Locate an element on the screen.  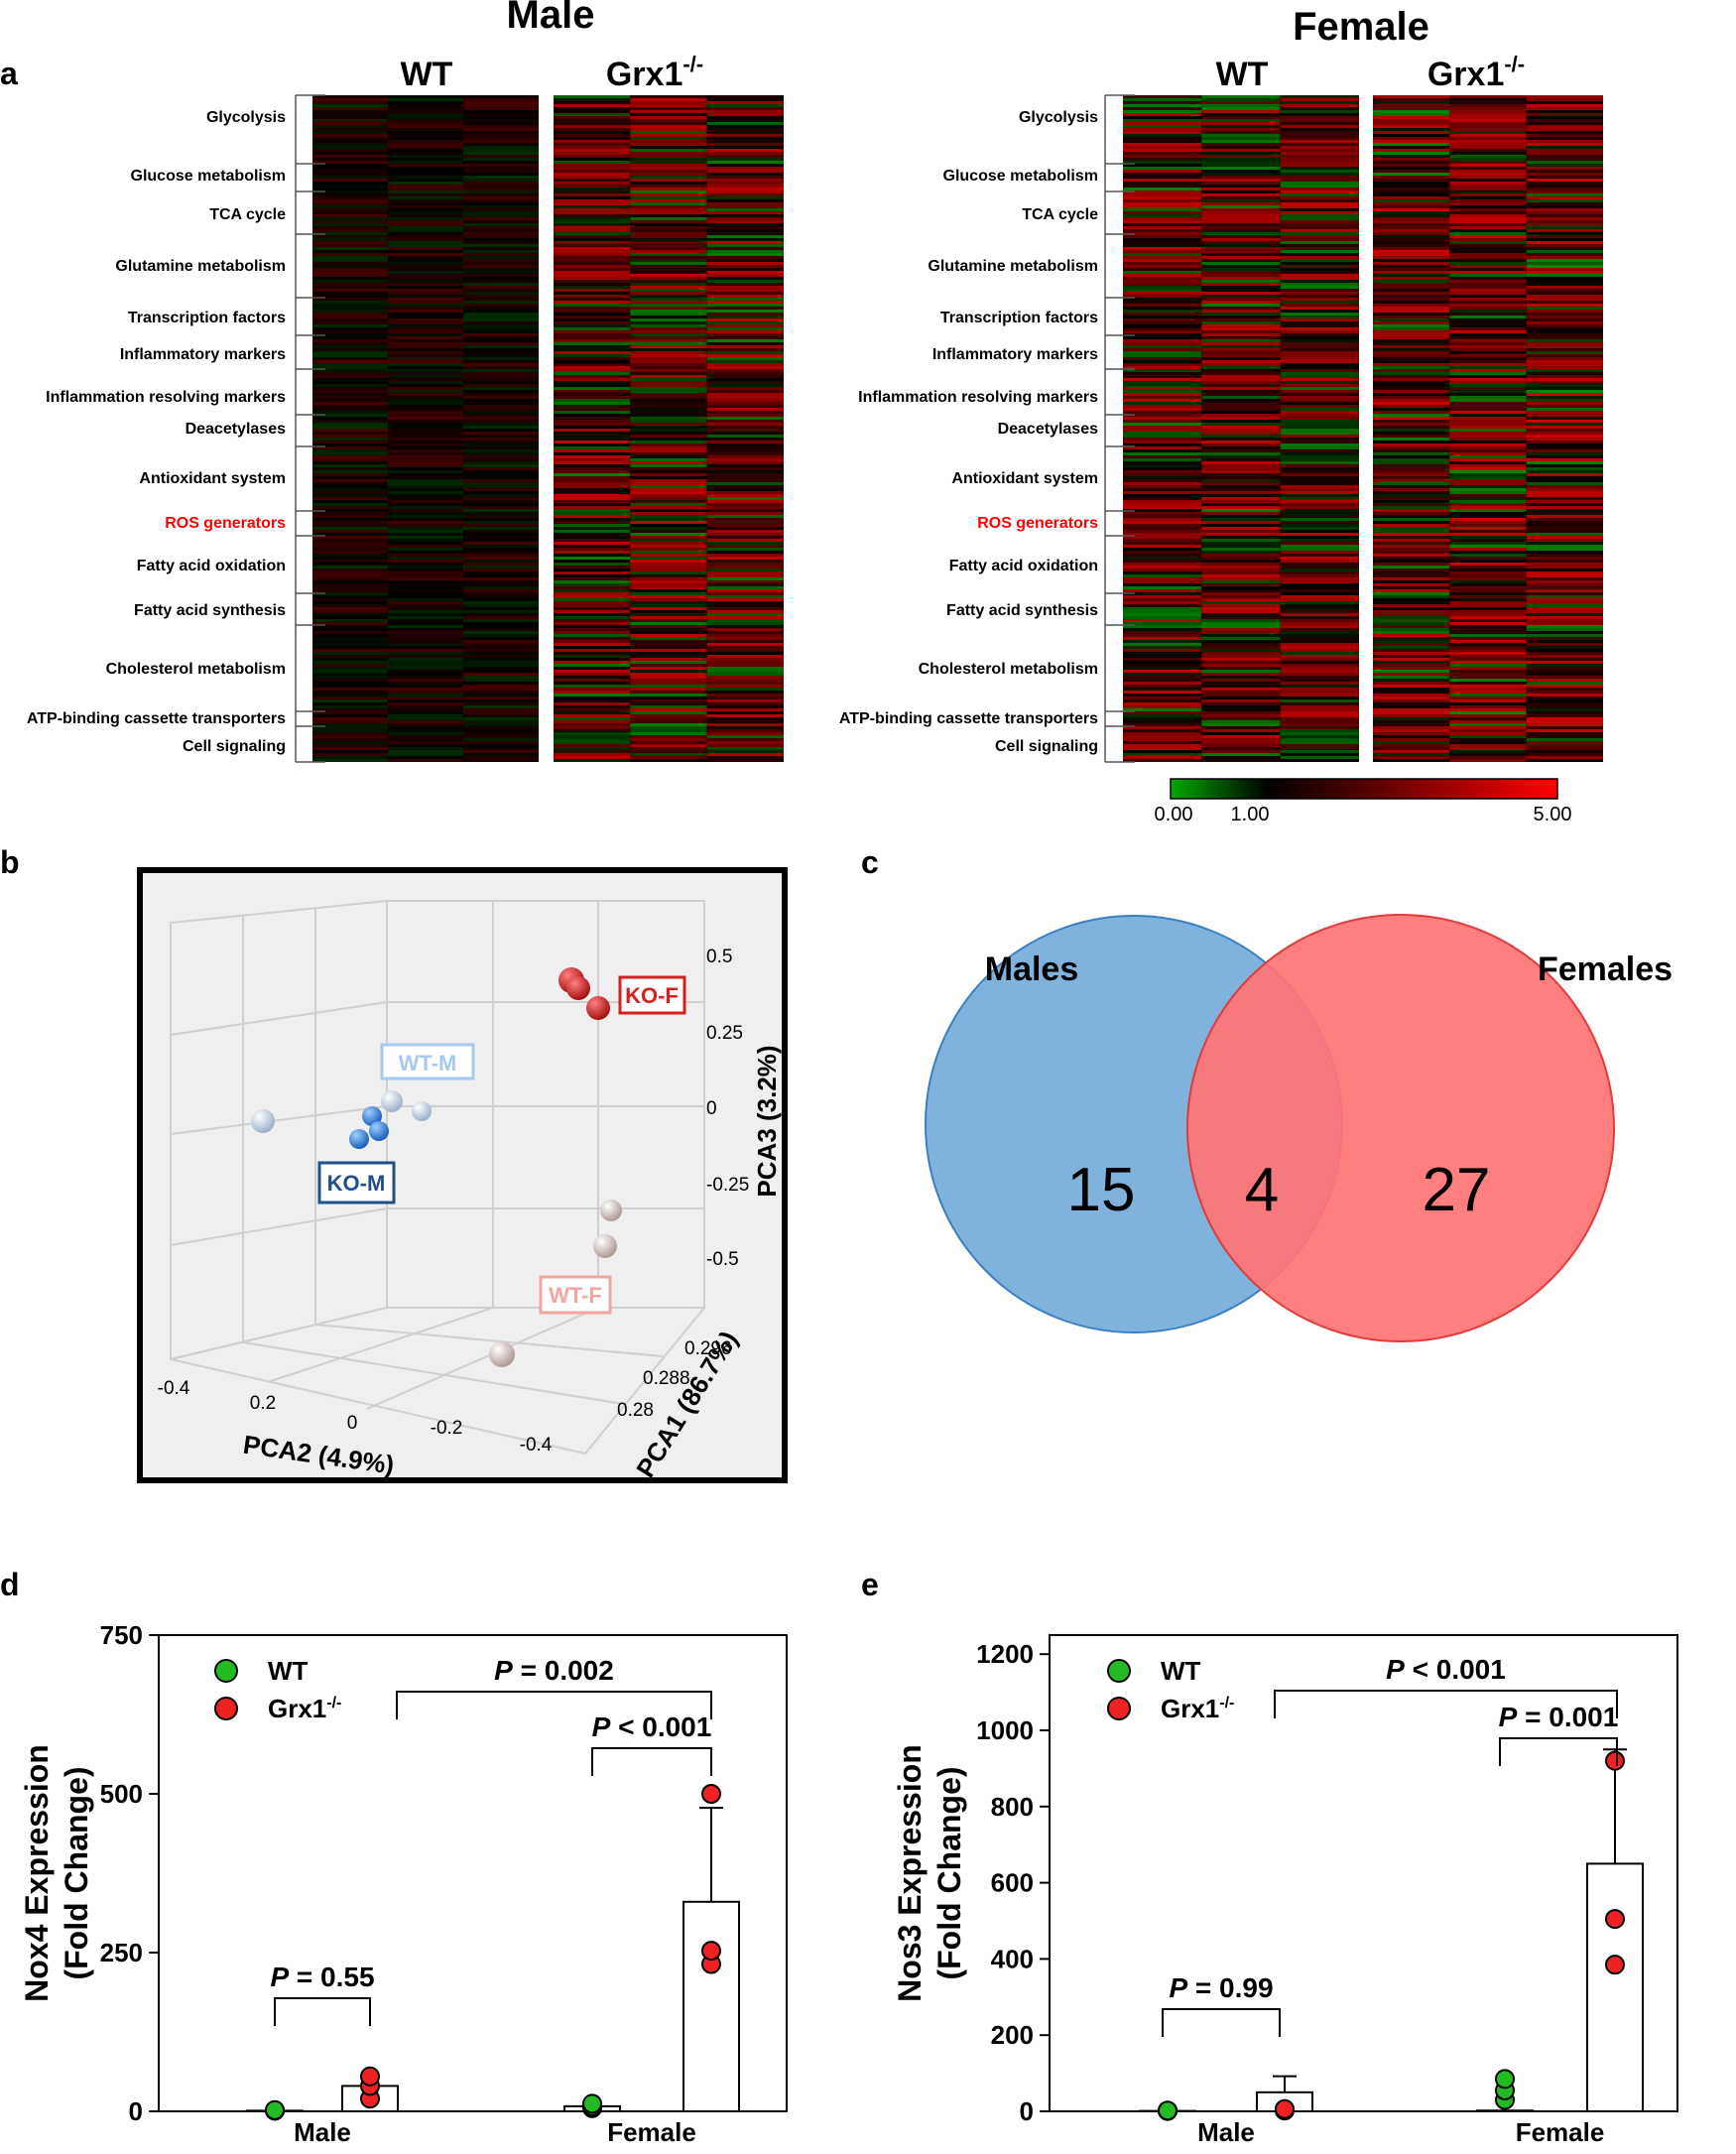
venn-count-males: 15 is located at coordinates (1101, 1190).